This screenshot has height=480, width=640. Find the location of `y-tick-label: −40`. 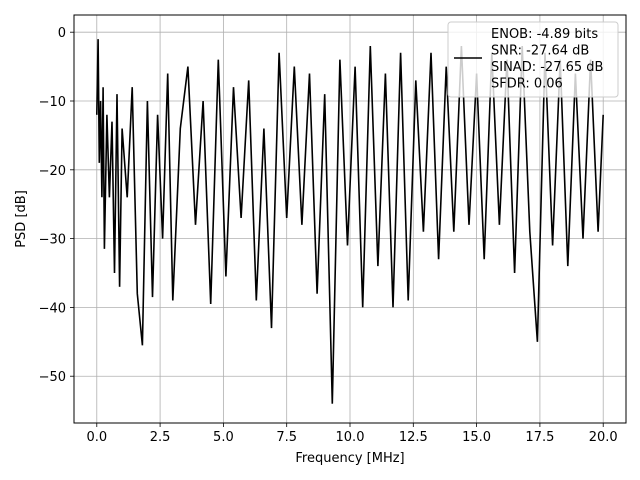

y-tick-label: −40 is located at coordinates (52, 308).